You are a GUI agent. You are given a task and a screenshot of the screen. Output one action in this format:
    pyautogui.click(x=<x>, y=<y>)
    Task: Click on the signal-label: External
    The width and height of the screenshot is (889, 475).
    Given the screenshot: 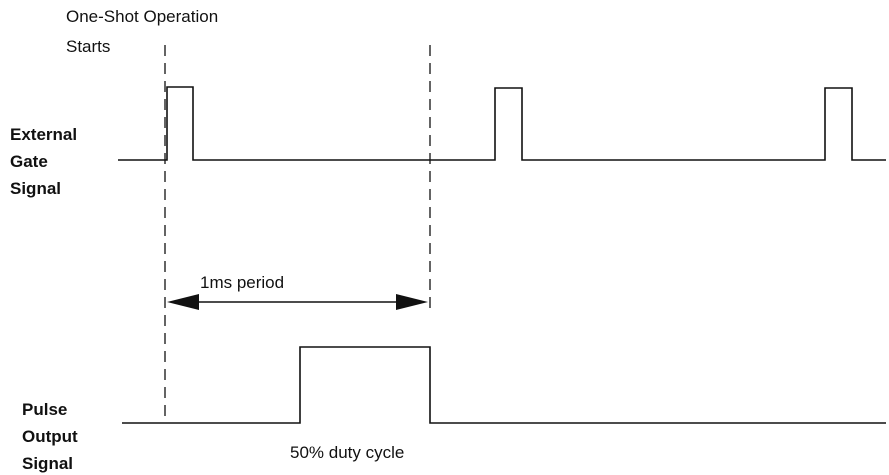 What is the action you would take?
    pyautogui.click(x=43, y=134)
    